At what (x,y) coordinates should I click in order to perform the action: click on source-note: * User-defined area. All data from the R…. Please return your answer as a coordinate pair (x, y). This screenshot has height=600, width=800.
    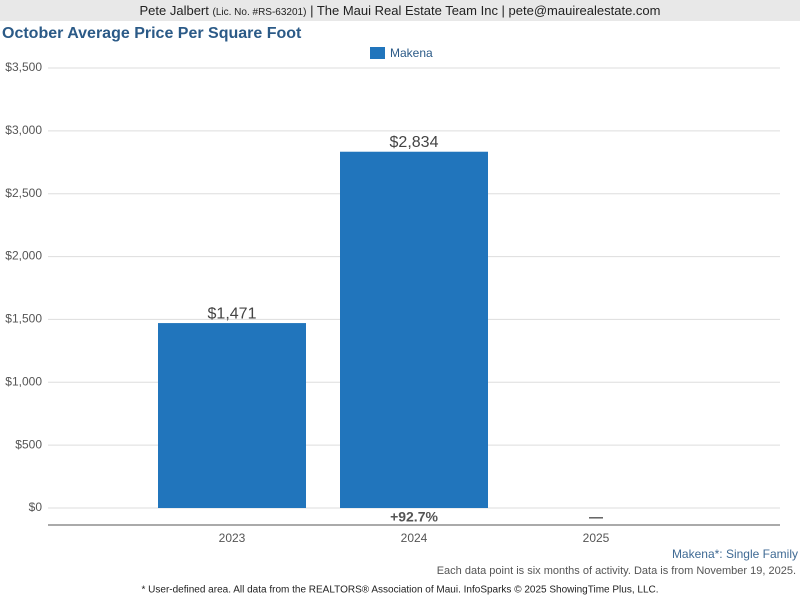
    Looking at the image, I should click on (399, 590).